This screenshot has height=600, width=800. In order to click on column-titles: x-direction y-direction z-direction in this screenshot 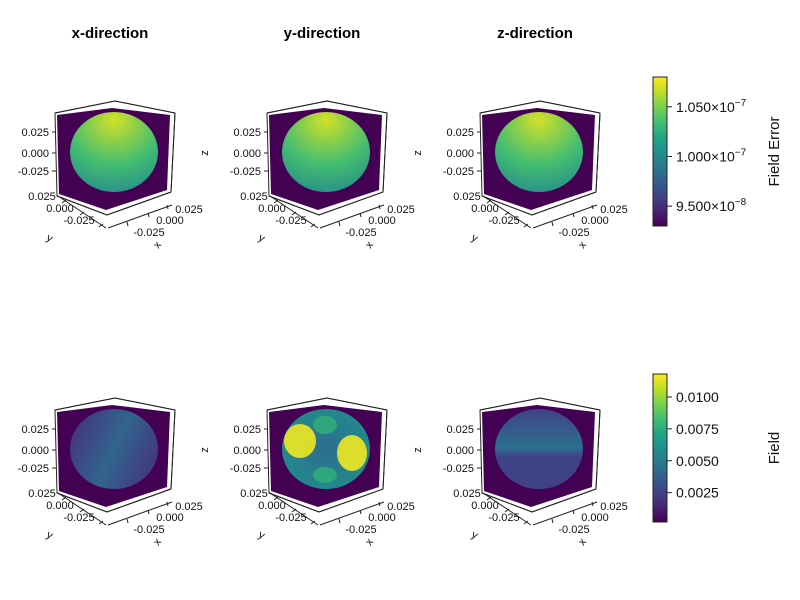, I will do `click(322, 33)`.